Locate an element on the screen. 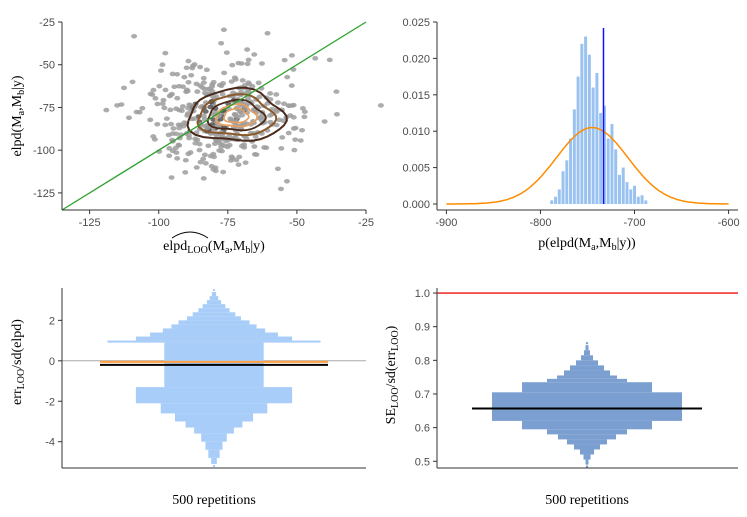 Image resolution: width=747 pixels, height=517 pixels. x-tick-label: -75 is located at coordinates (228, 223).